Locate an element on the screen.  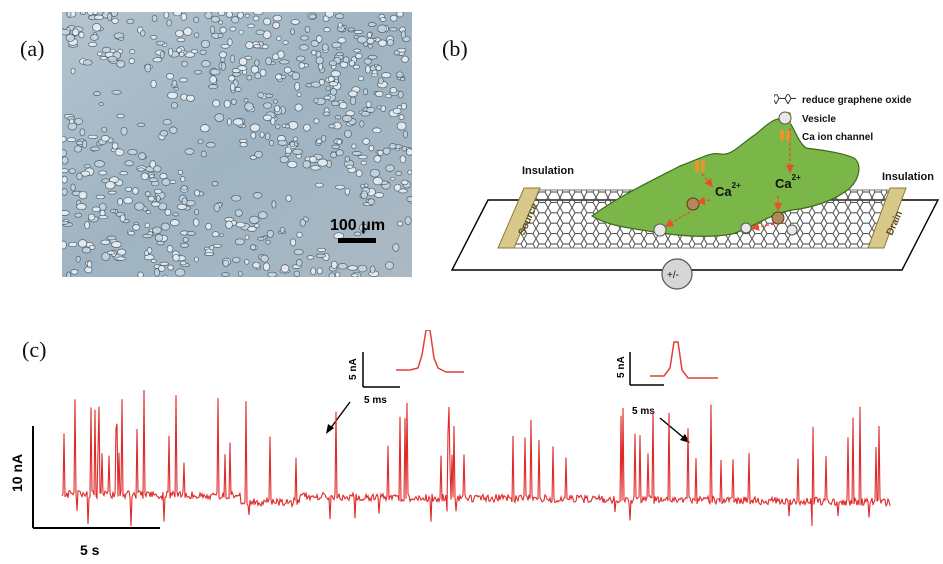
bias-source is located at coordinates (677, 274).